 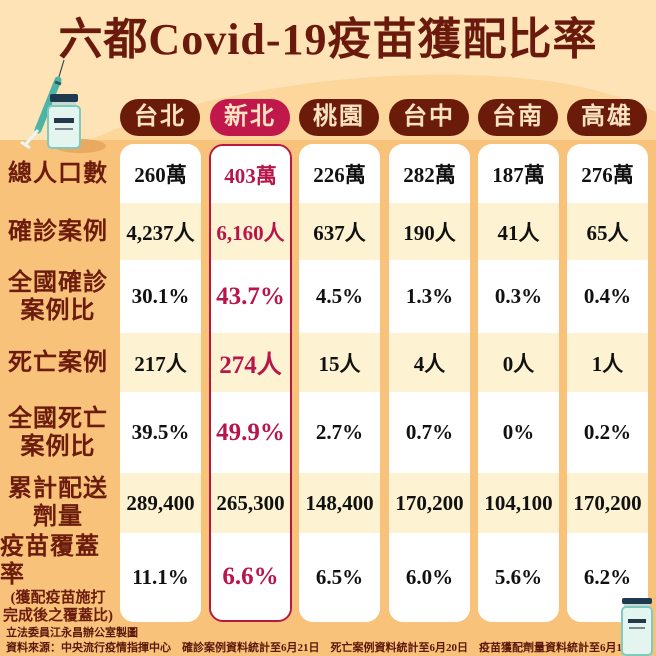 What do you see at coordinates (429, 173) in the screenshot?
I see `table-cell: 282萬` at bounding box center [429, 173].